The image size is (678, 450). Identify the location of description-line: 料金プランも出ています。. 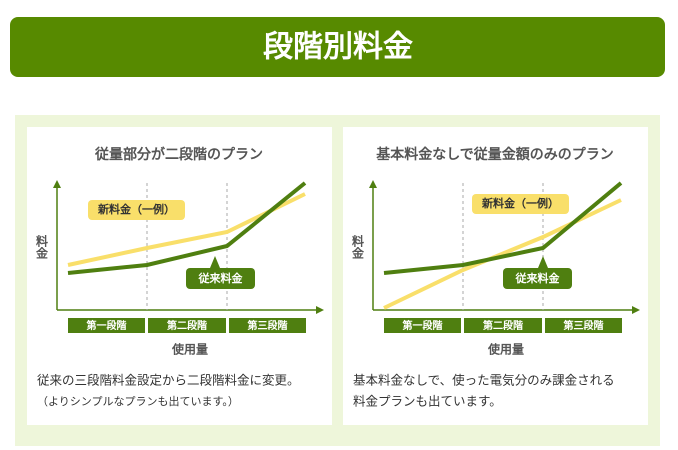
(427, 401).